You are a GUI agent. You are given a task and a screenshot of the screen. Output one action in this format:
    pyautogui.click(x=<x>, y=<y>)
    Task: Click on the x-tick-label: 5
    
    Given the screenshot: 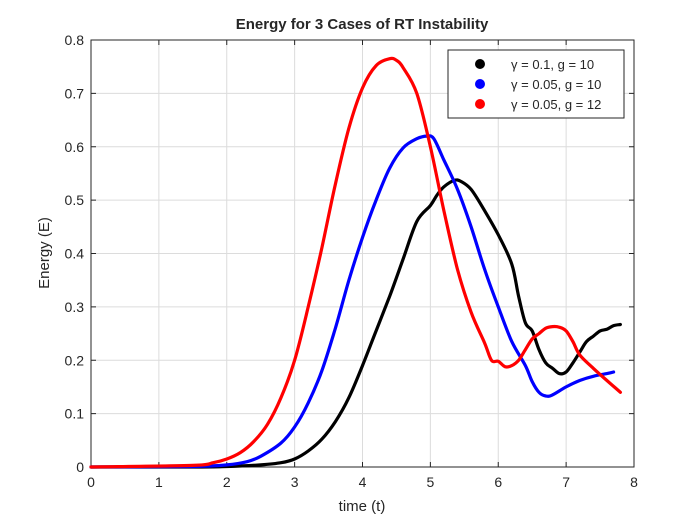 What is the action you would take?
    pyautogui.click(x=430, y=482)
    